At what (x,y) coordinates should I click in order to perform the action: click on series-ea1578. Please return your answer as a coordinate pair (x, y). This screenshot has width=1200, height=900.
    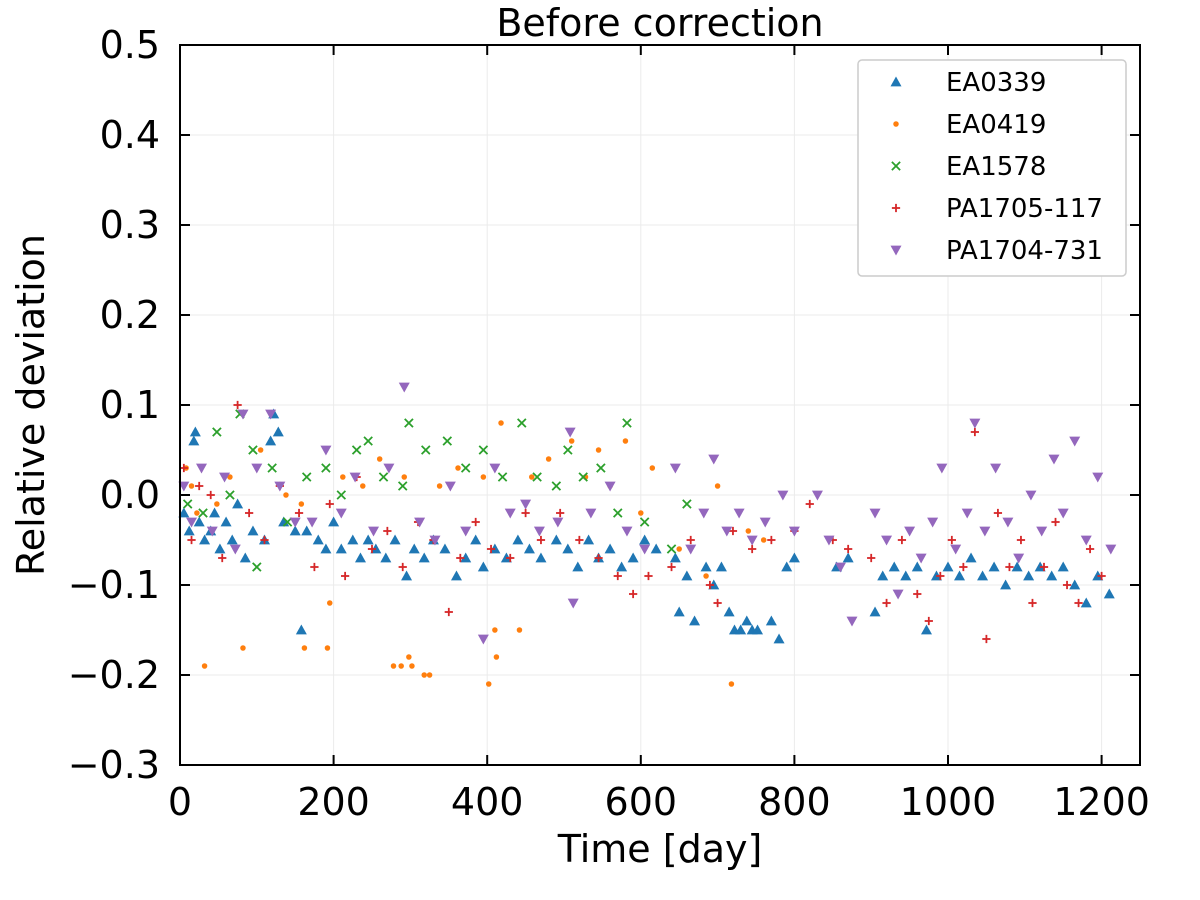
    Looking at the image, I should click on (437, 490).